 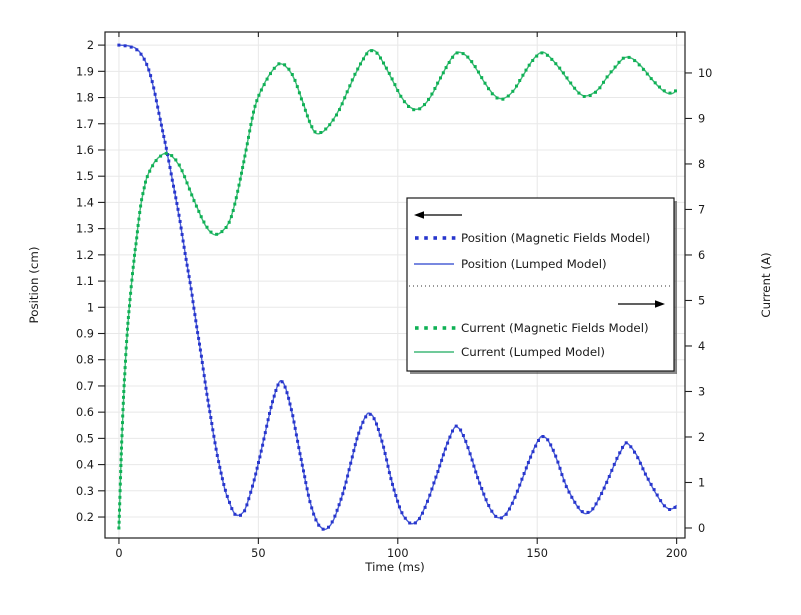 I want to click on left-tick-label: 0.3, so click(x=85, y=491).